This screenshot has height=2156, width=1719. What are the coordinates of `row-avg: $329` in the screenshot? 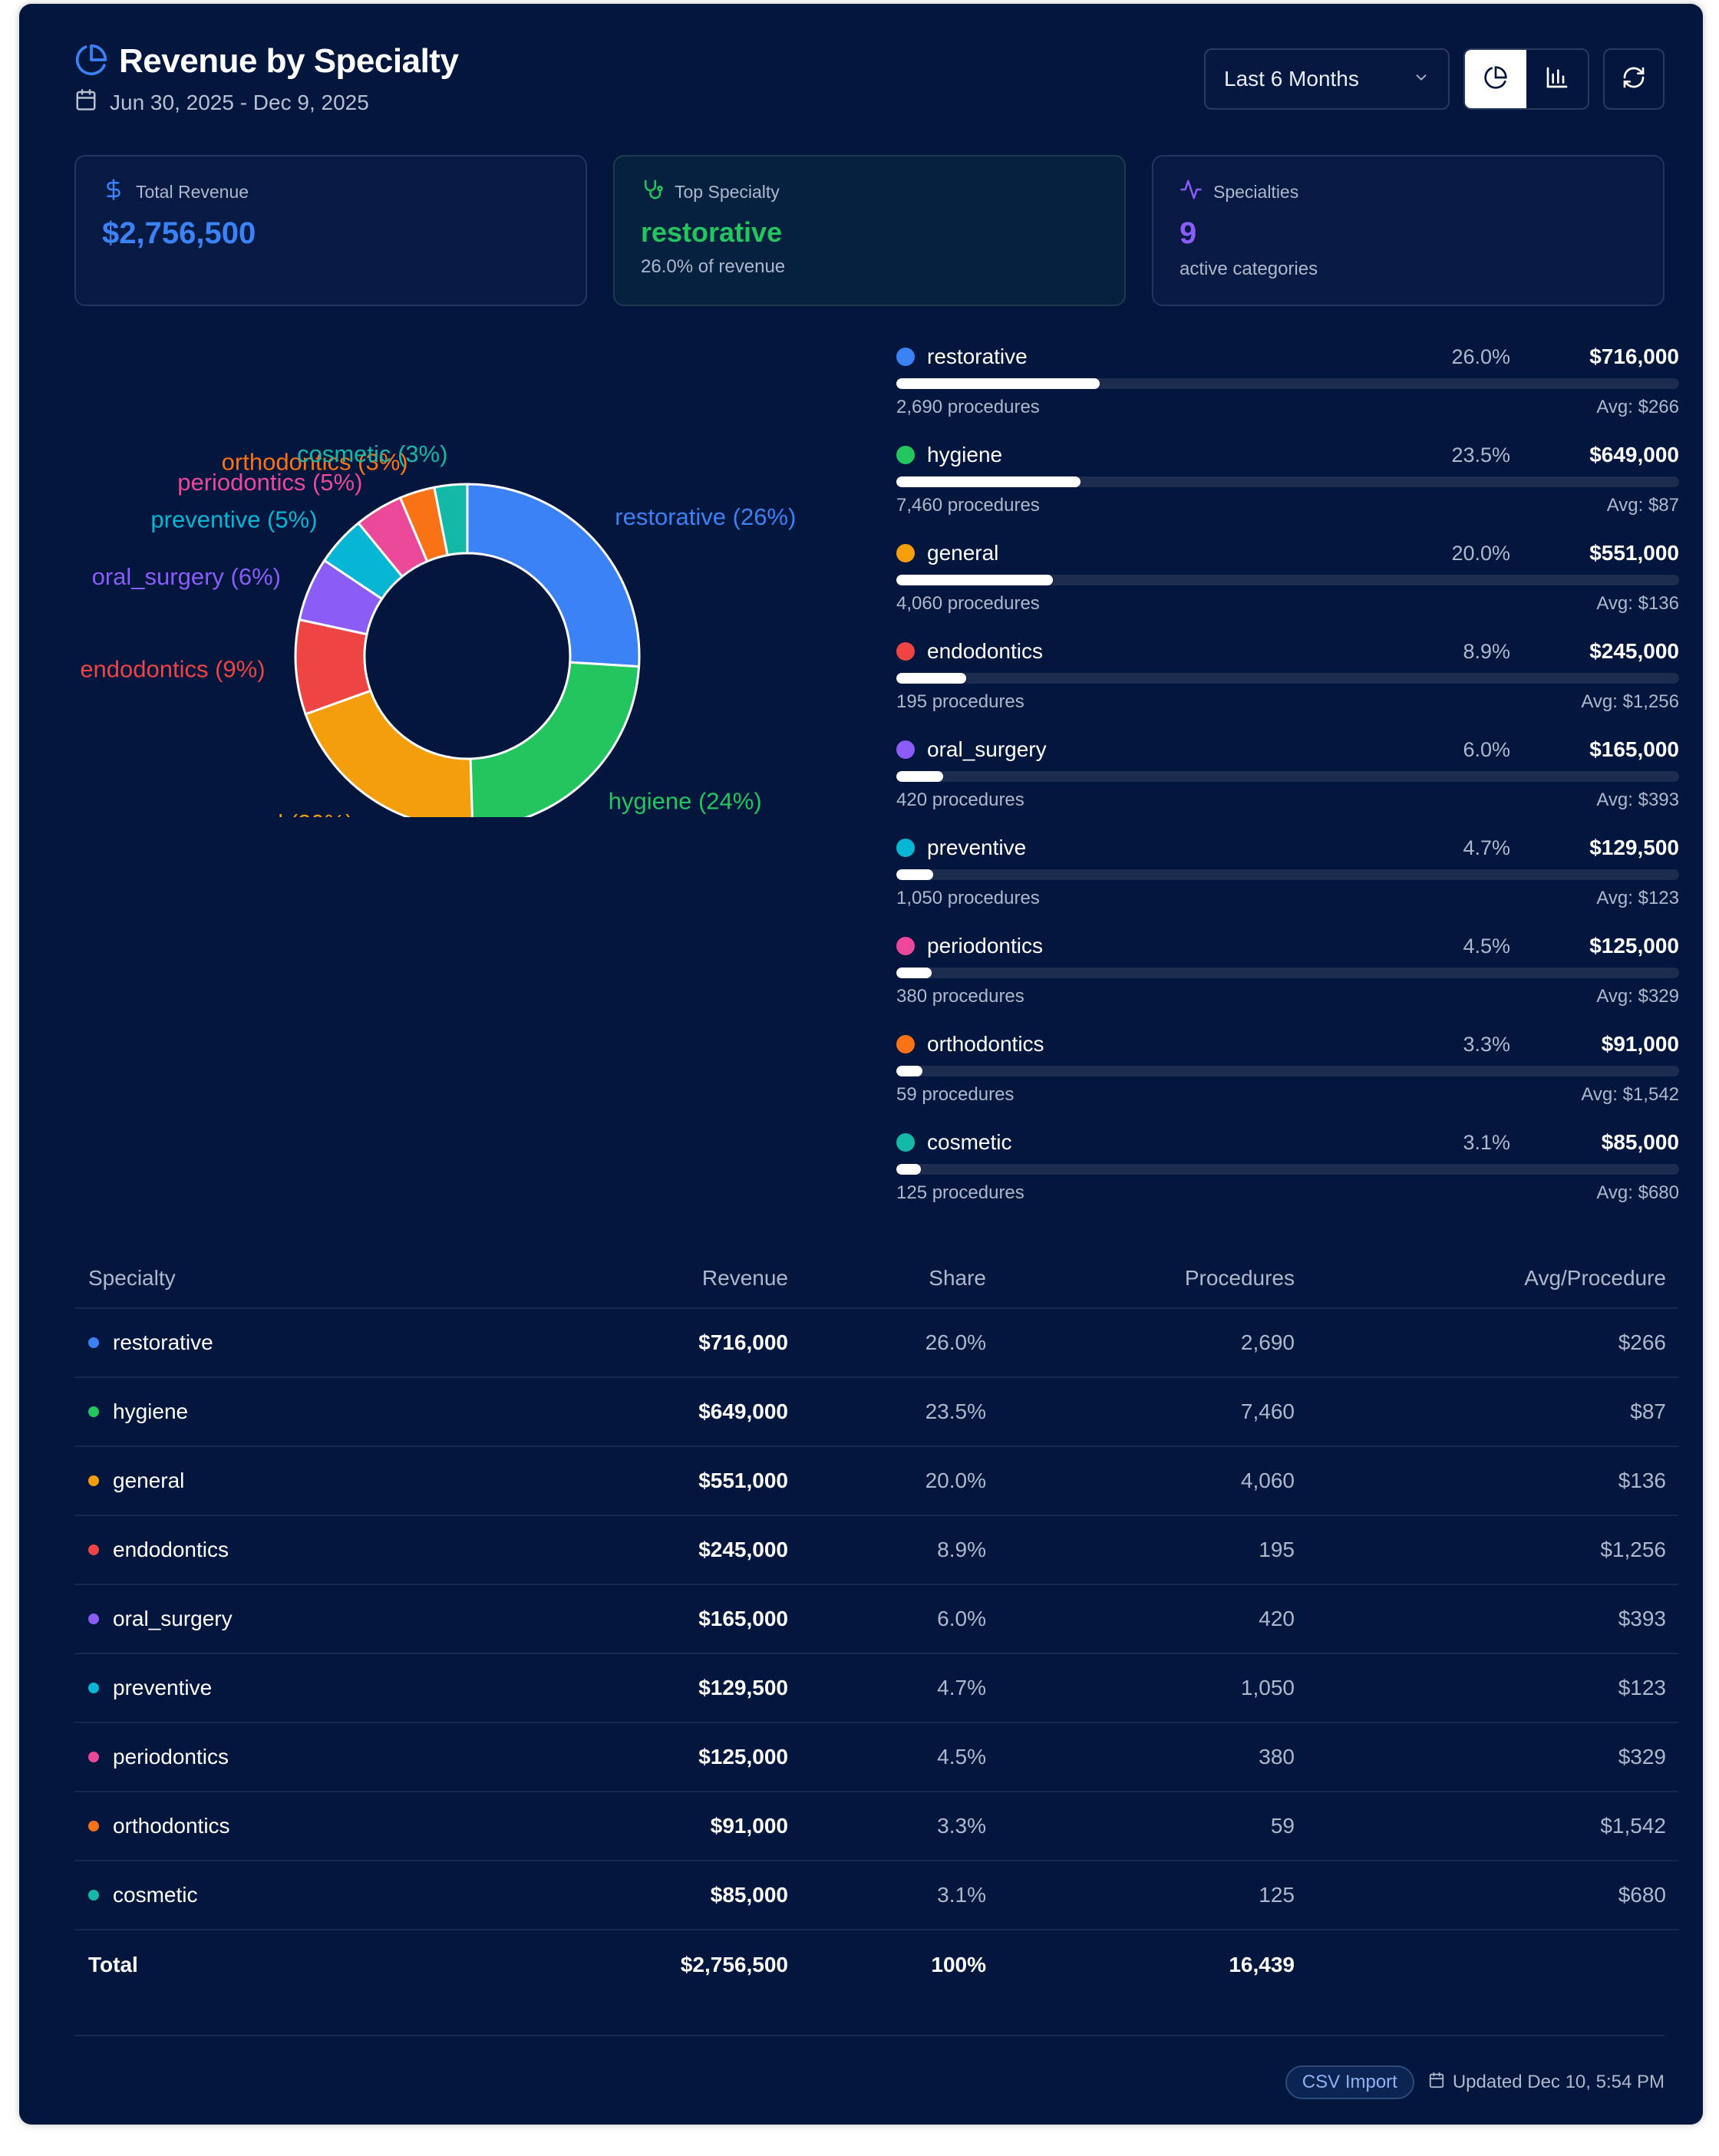 It's located at (1642, 1757).